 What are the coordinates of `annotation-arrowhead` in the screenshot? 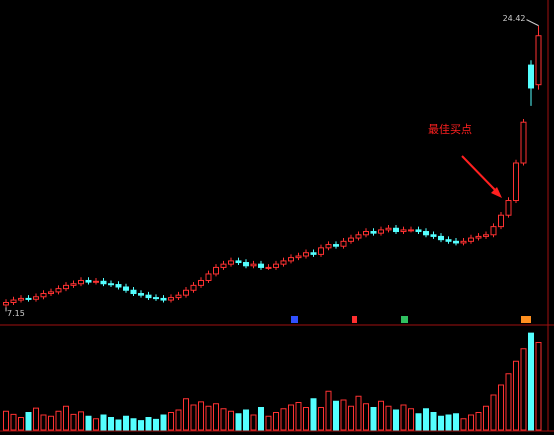 It's located at (496, 192).